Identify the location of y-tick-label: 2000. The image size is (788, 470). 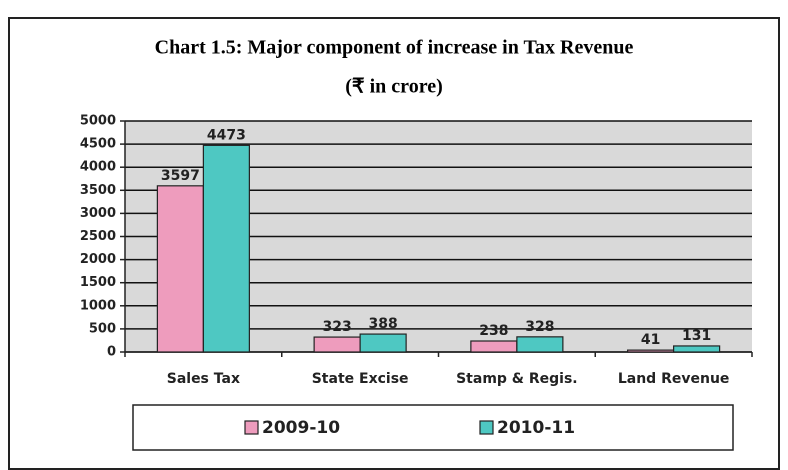
(98, 259).